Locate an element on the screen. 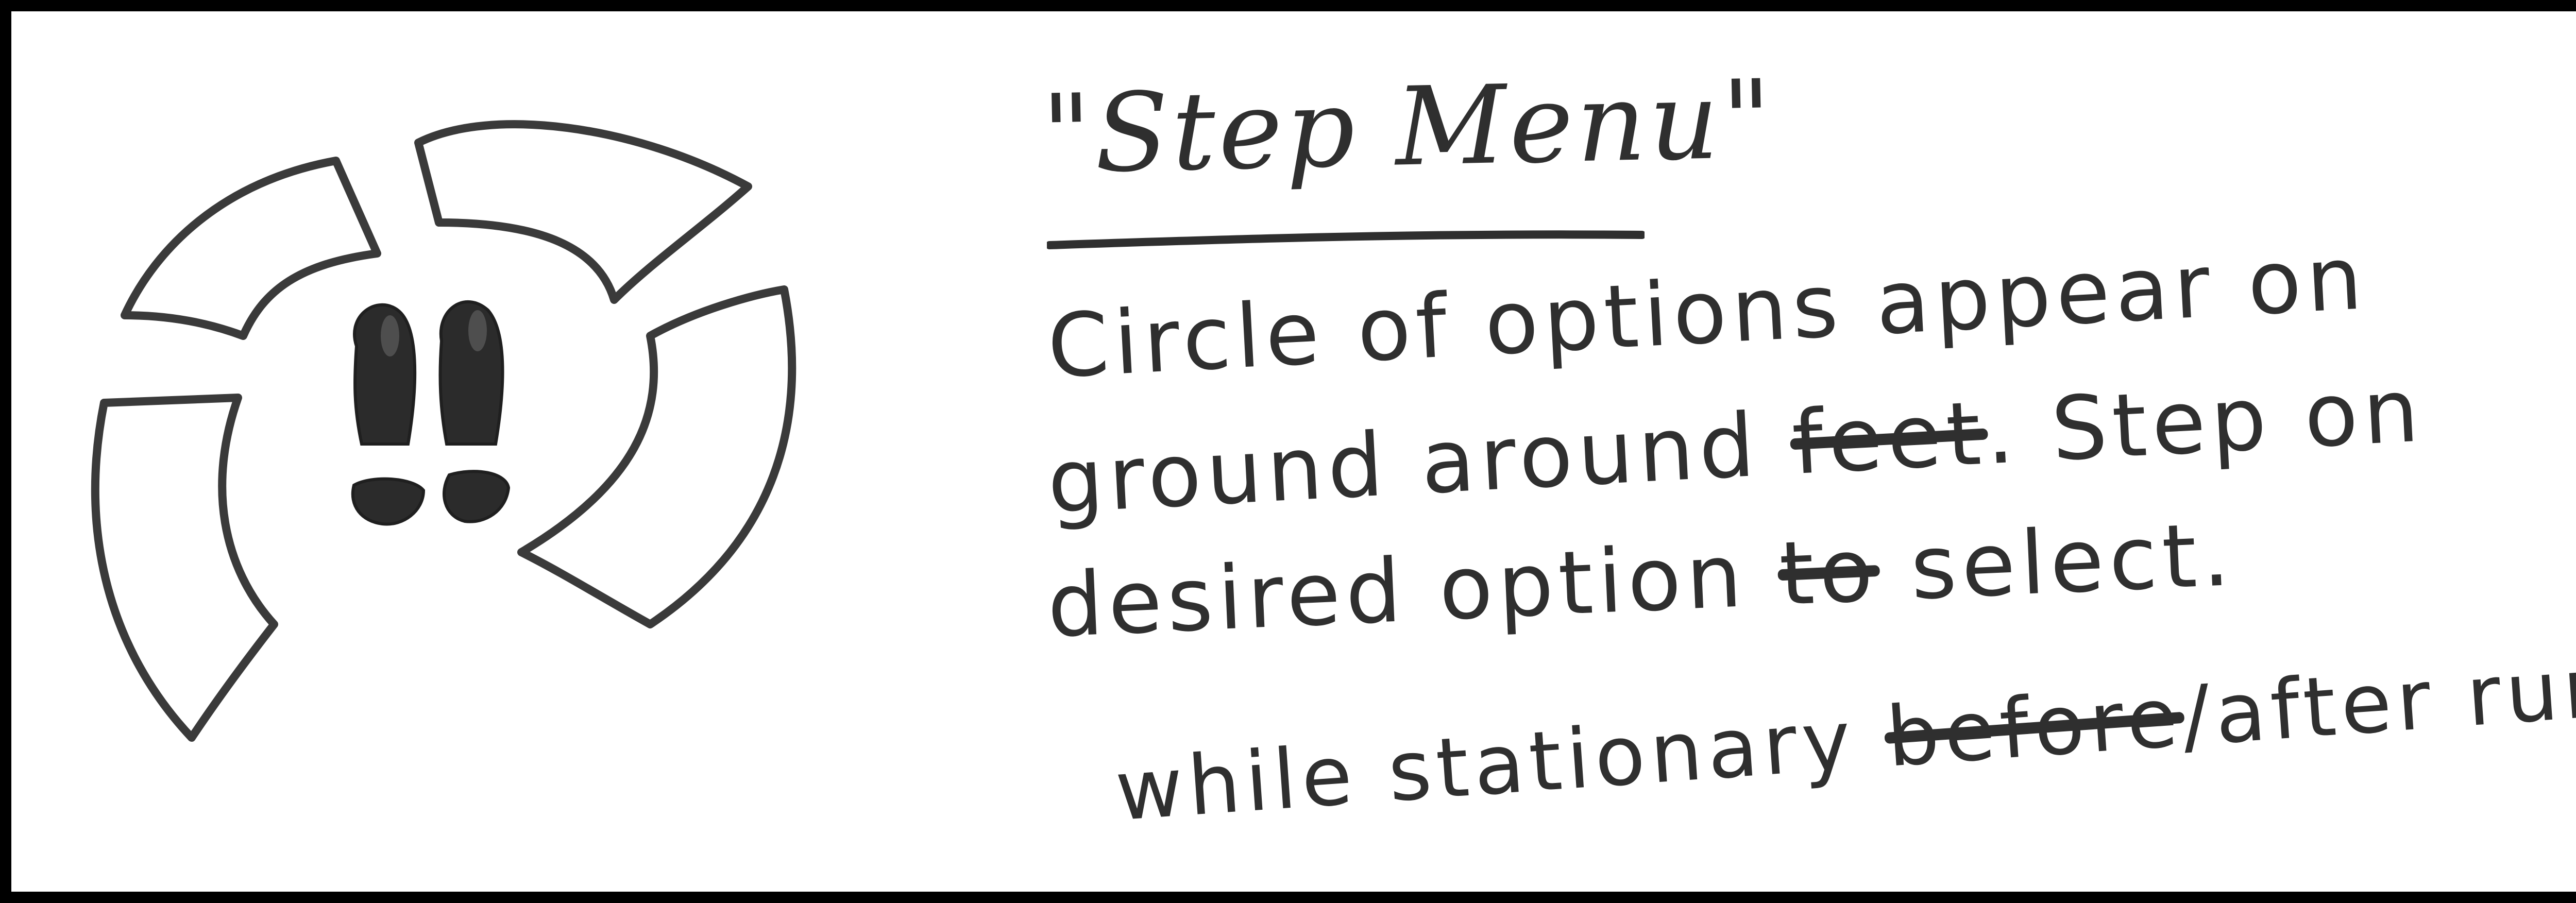 The image size is (2576, 903). struck-word-feet: feet is located at coordinates (1889, 438).